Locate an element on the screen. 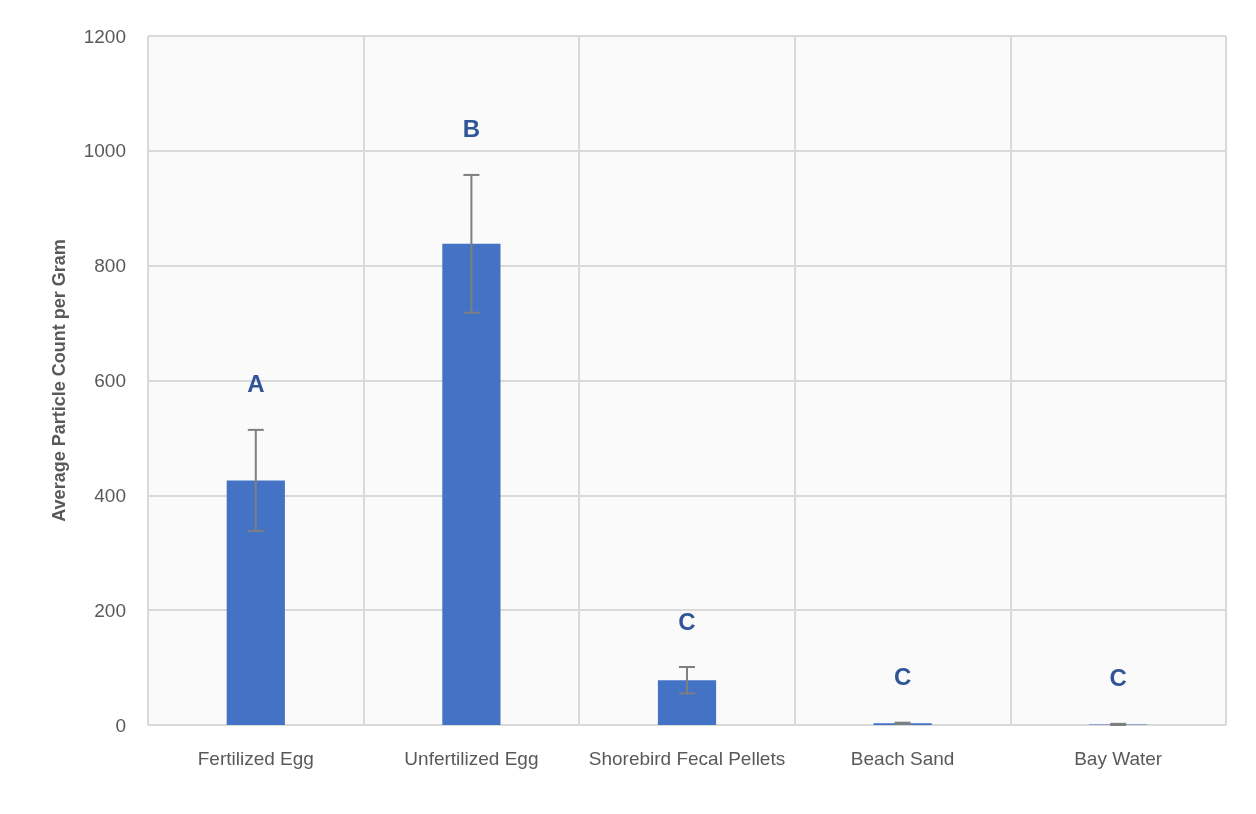  y-tick-label: 1000 is located at coordinates (104, 151).